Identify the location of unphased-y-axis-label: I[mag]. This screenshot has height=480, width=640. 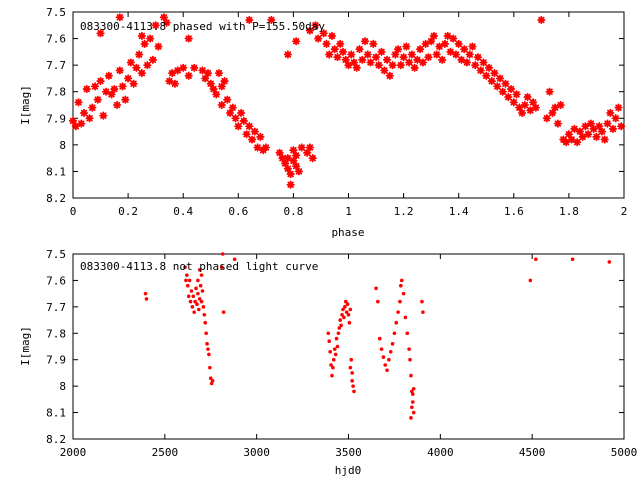
(25, 346).